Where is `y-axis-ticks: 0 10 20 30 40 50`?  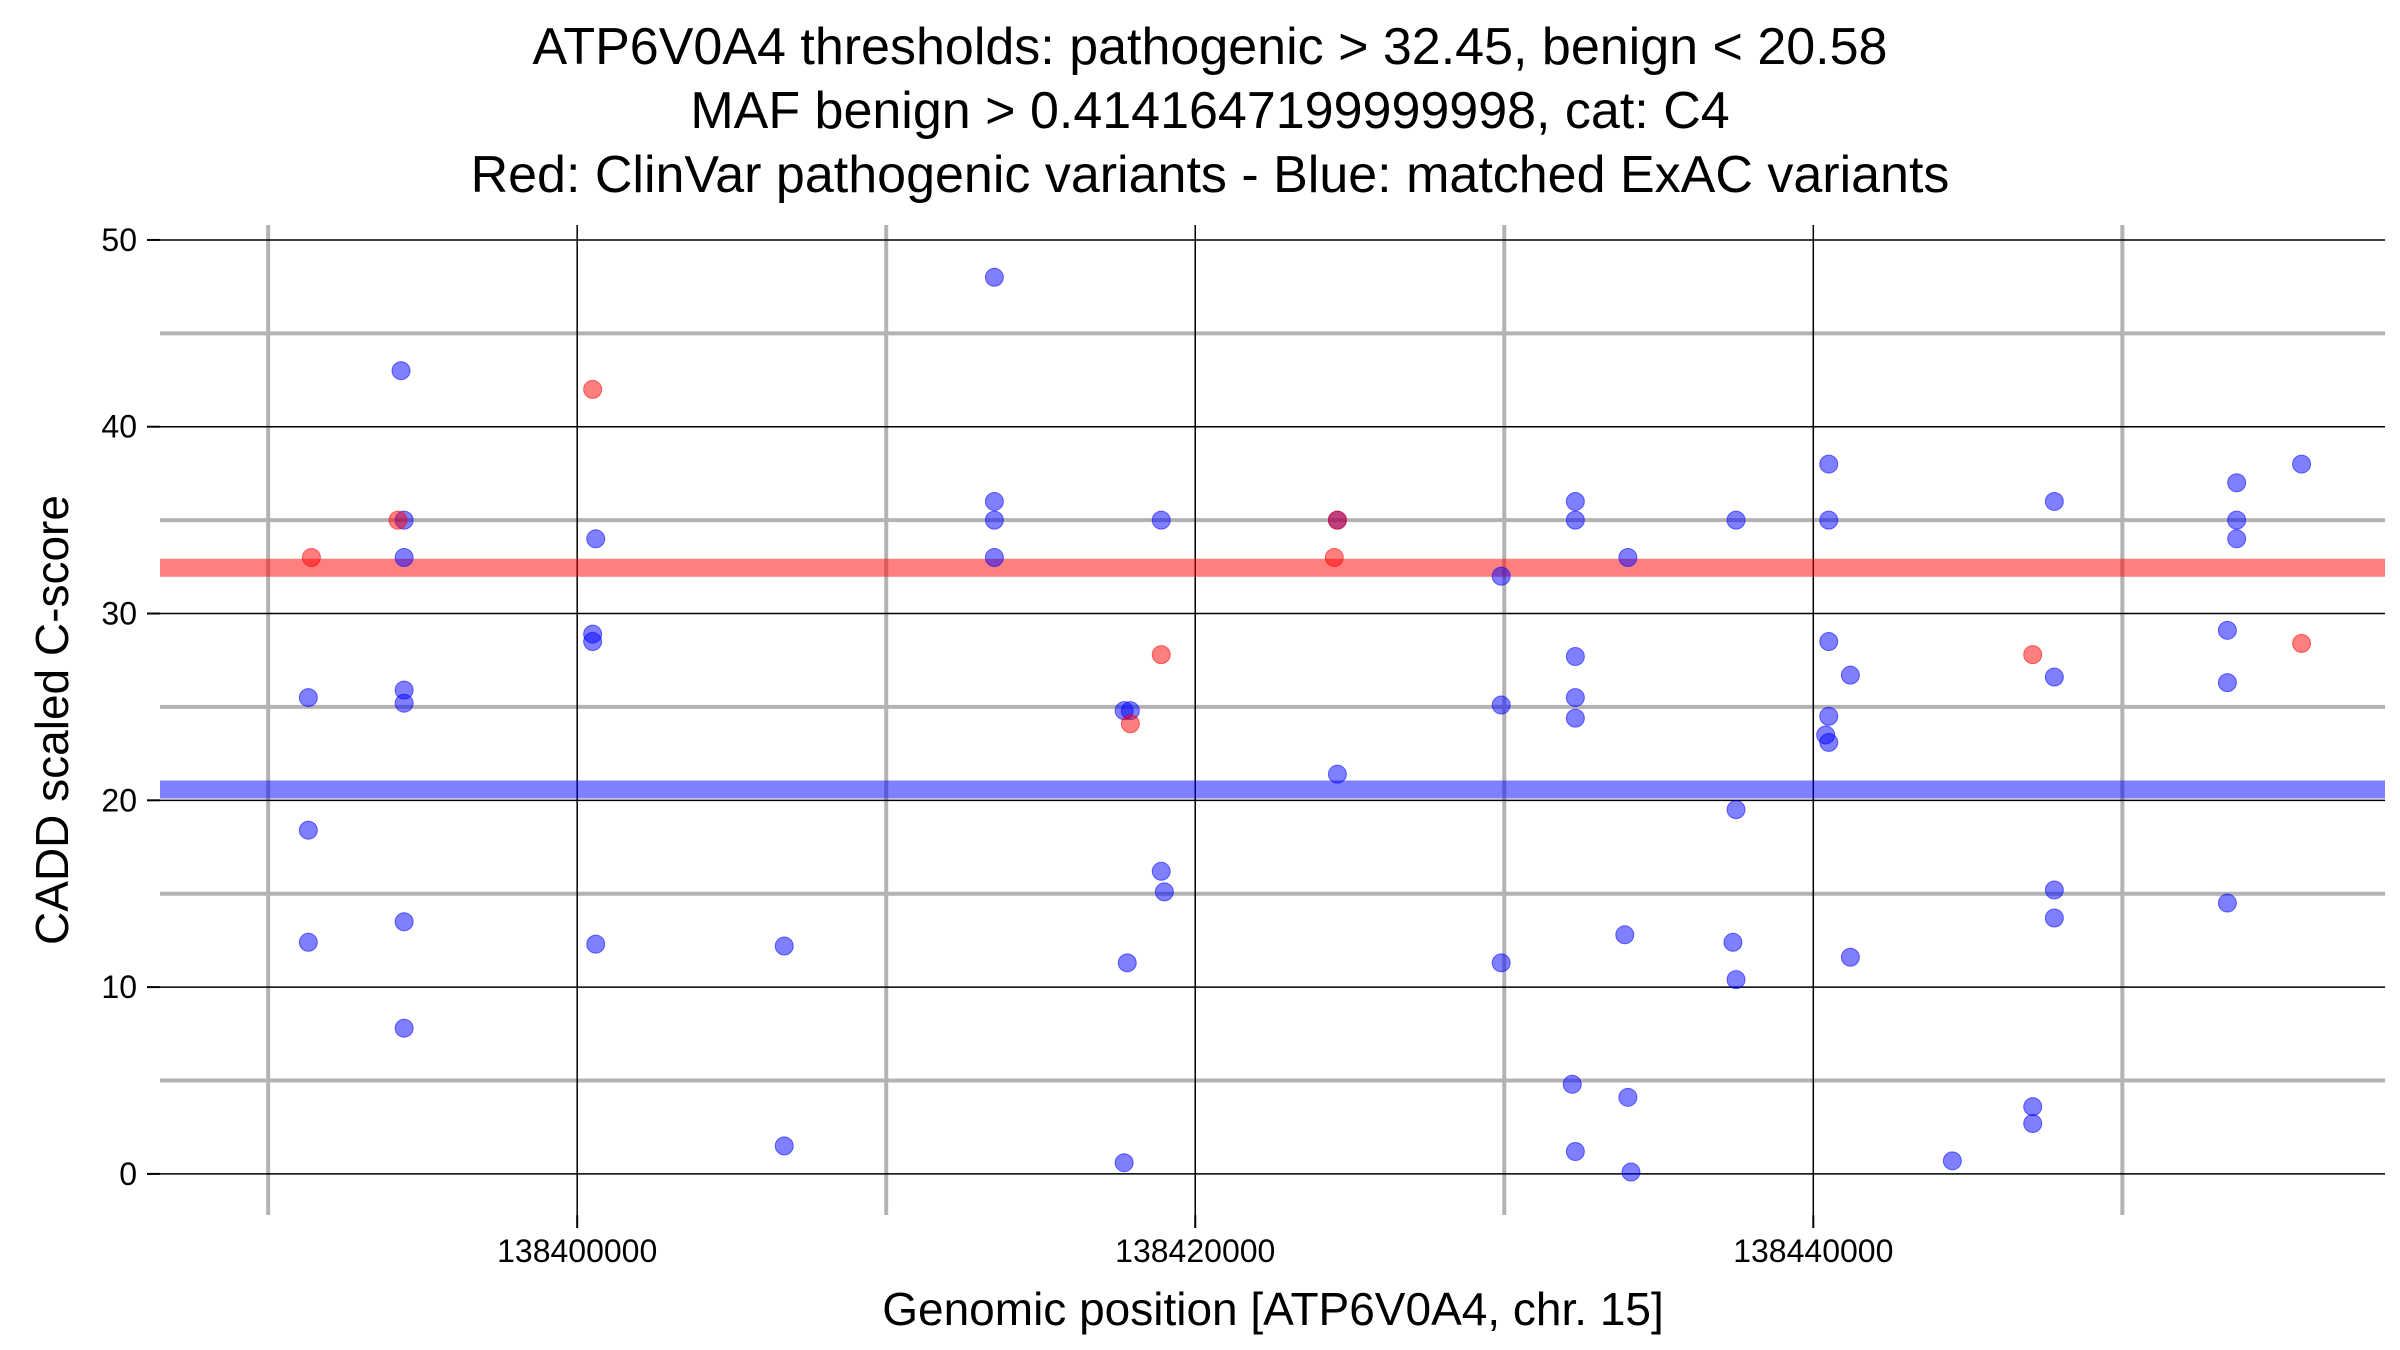
y-axis-ticks: 0 10 20 30 40 50 is located at coordinates (130, 707).